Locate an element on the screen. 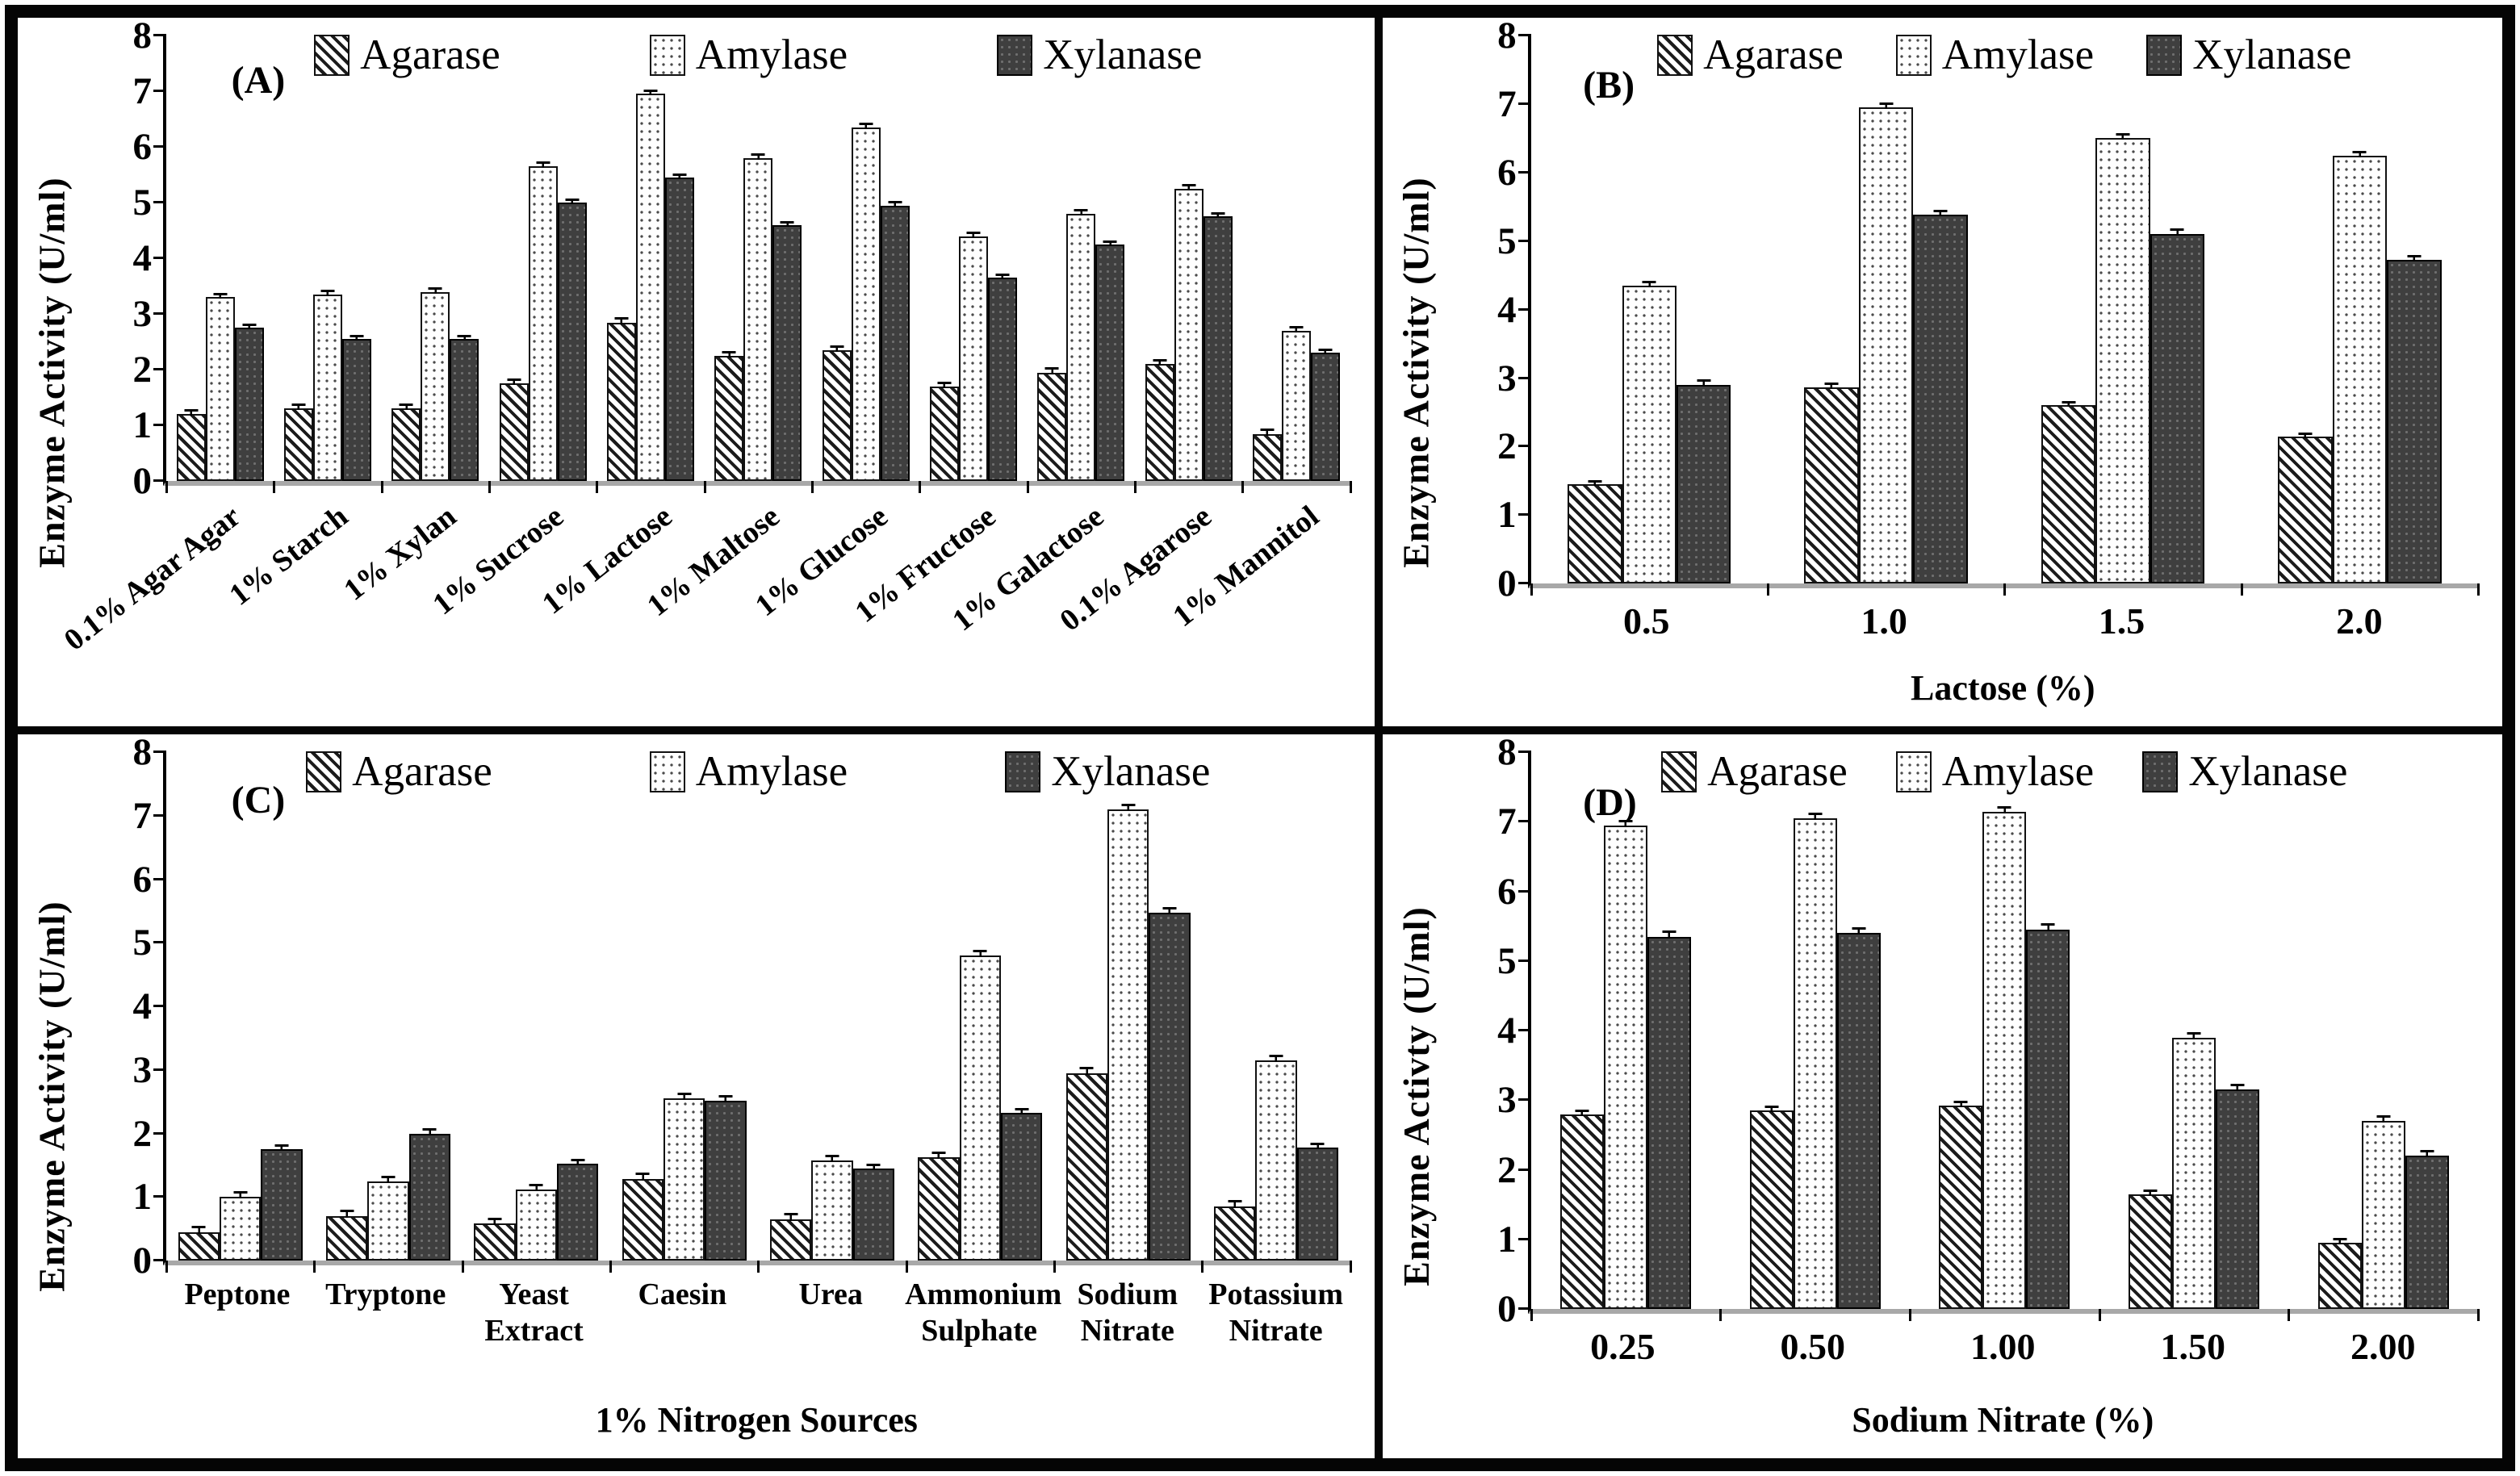 Image resolution: width=2520 pixels, height=1476 pixels. xylanase-swatch-icon is located at coordinates (2160, 771).